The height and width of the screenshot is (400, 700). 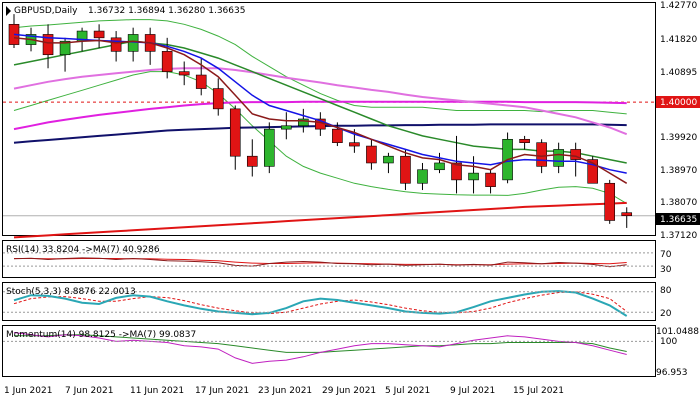 What do you see at coordinates (8, 11) in the screenshot?
I see `menu-arrow-icon` at bounding box center [8, 11].